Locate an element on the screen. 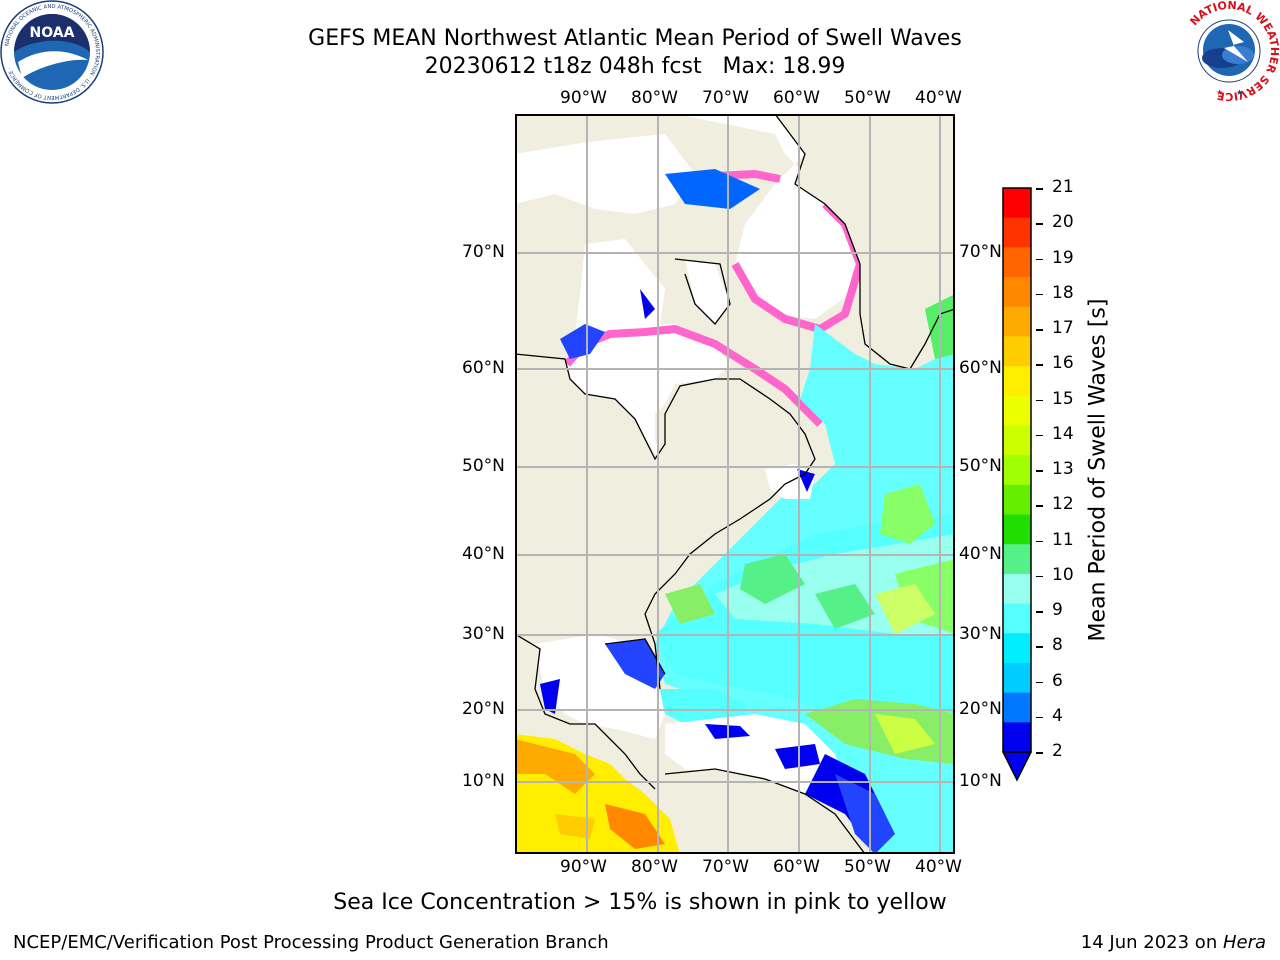  arctic-sea is located at coordinates (687, 229).